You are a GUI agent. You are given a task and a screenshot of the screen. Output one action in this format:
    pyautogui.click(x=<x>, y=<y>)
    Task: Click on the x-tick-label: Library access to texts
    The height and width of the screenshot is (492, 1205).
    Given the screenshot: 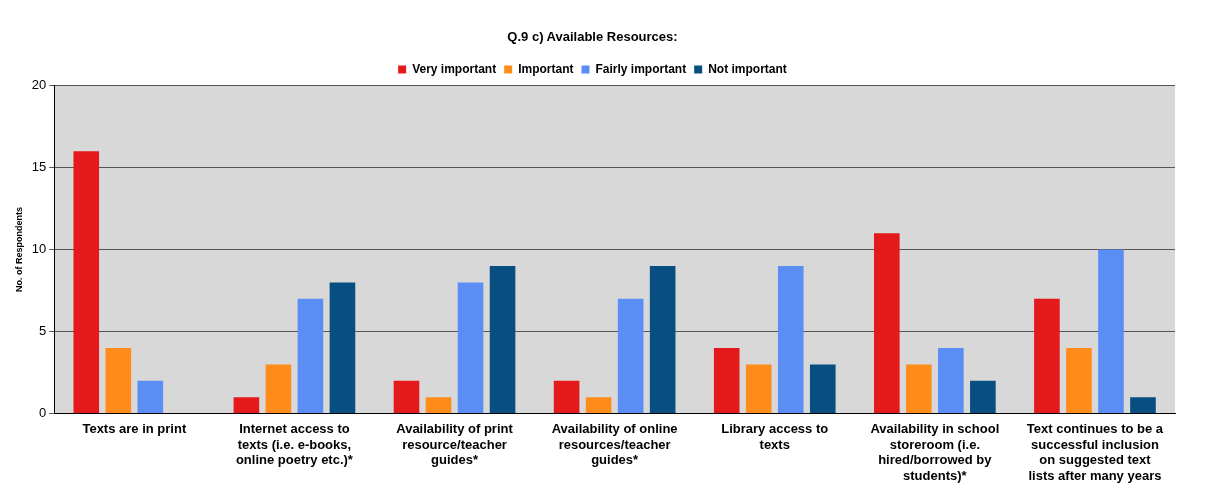 What is the action you would take?
    pyautogui.click(x=775, y=436)
    